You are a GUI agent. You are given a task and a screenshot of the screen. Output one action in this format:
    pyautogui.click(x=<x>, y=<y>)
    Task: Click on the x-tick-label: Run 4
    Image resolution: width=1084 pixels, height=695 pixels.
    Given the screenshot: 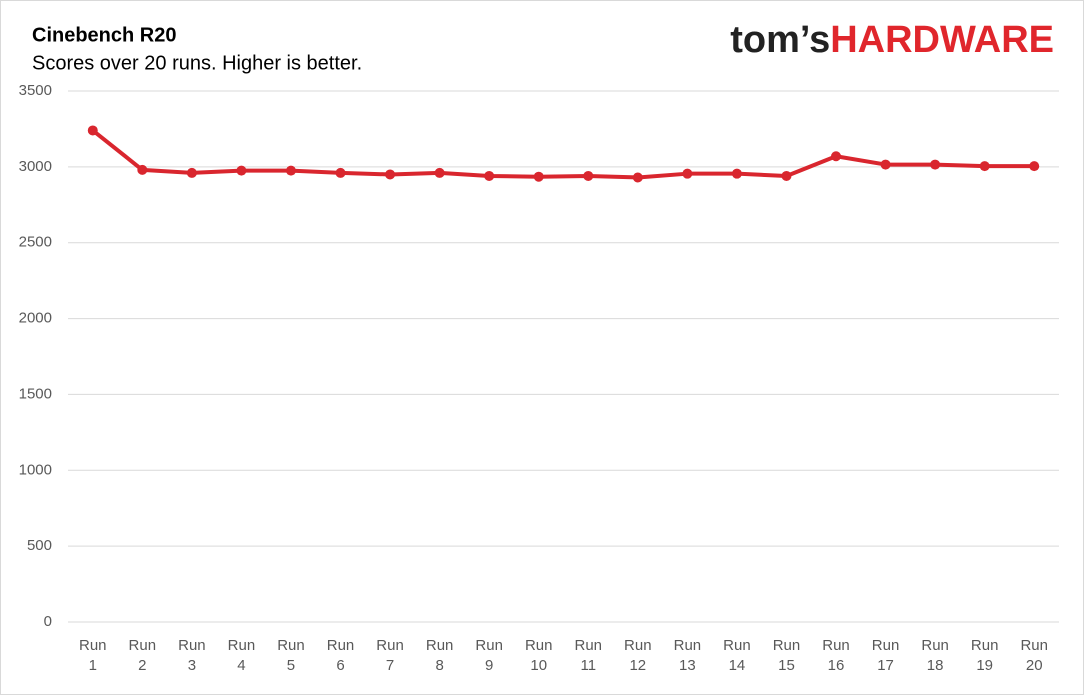 What is the action you would take?
    pyautogui.click(x=241, y=655)
    